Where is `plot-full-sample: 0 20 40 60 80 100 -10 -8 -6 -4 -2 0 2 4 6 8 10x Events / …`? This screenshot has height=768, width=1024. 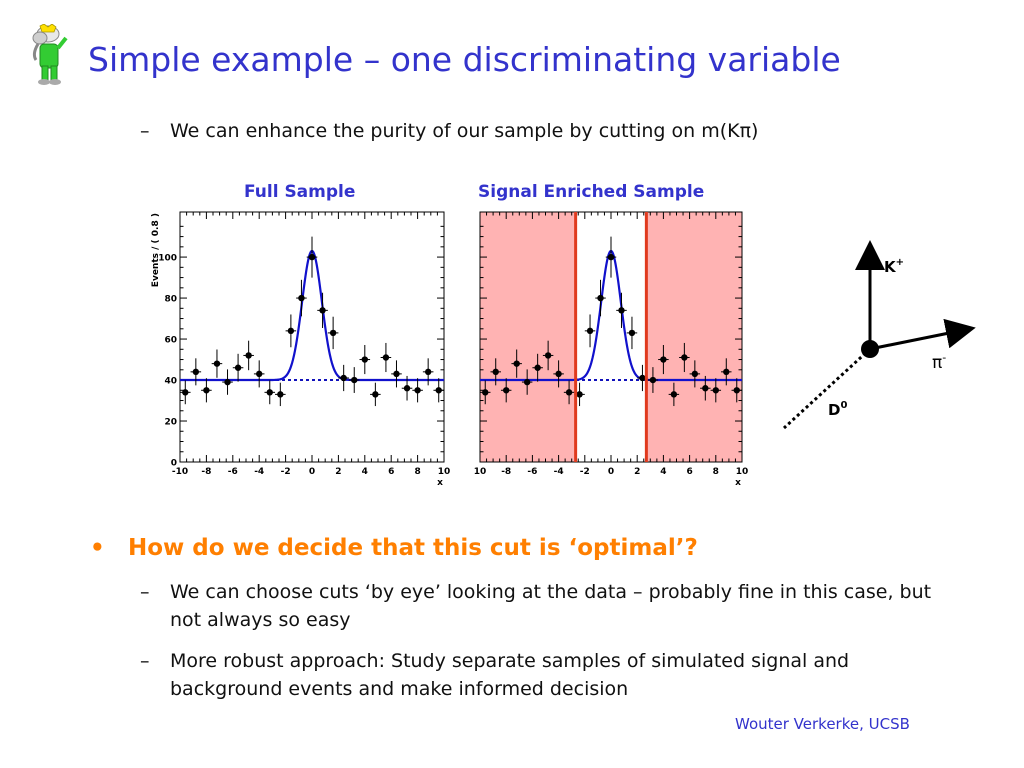
plot-full-sample: 0 20 40 60 80 100 -10 -8 -6 -4 -2 0 2 4 6 8 10x Events / … is located at coordinates (301, 349).